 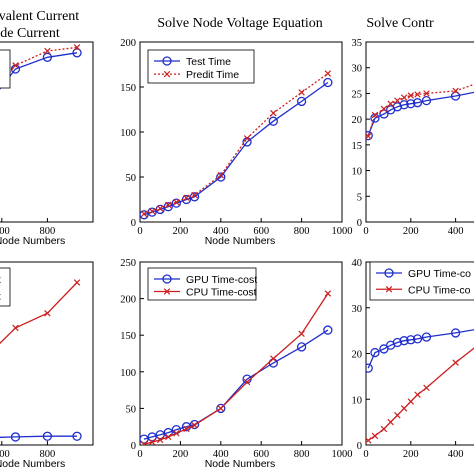 What do you see at coordinates (357, 94) in the screenshot?
I see `y-tick-label: 25` at bounding box center [357, 94].